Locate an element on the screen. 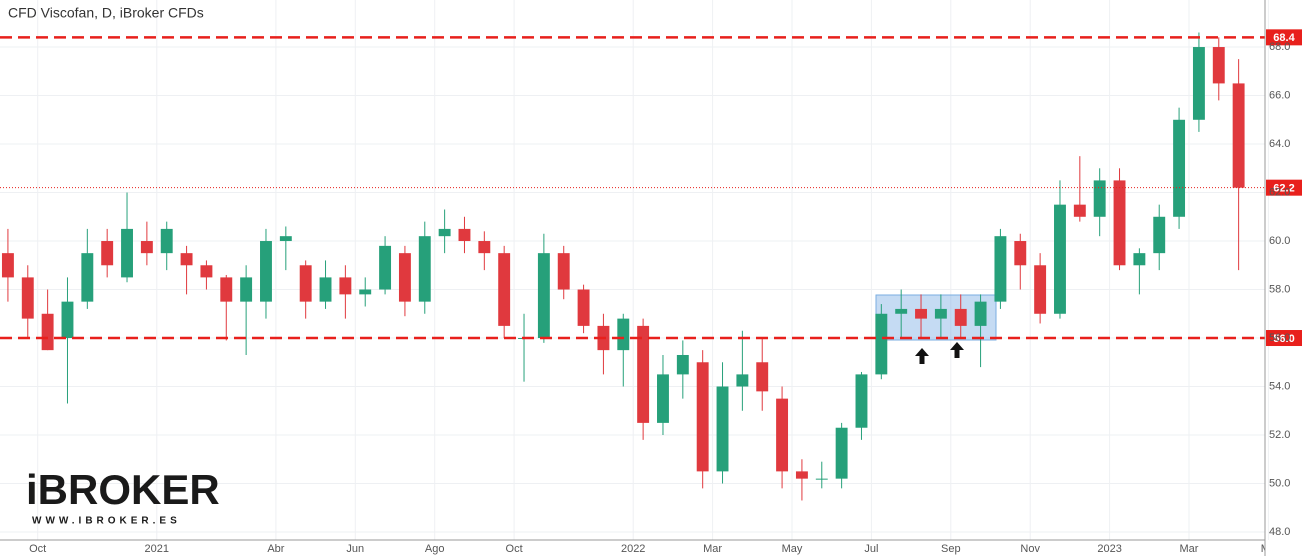  y-tick-label: 54.0 is located at coordinates (1279, 386).